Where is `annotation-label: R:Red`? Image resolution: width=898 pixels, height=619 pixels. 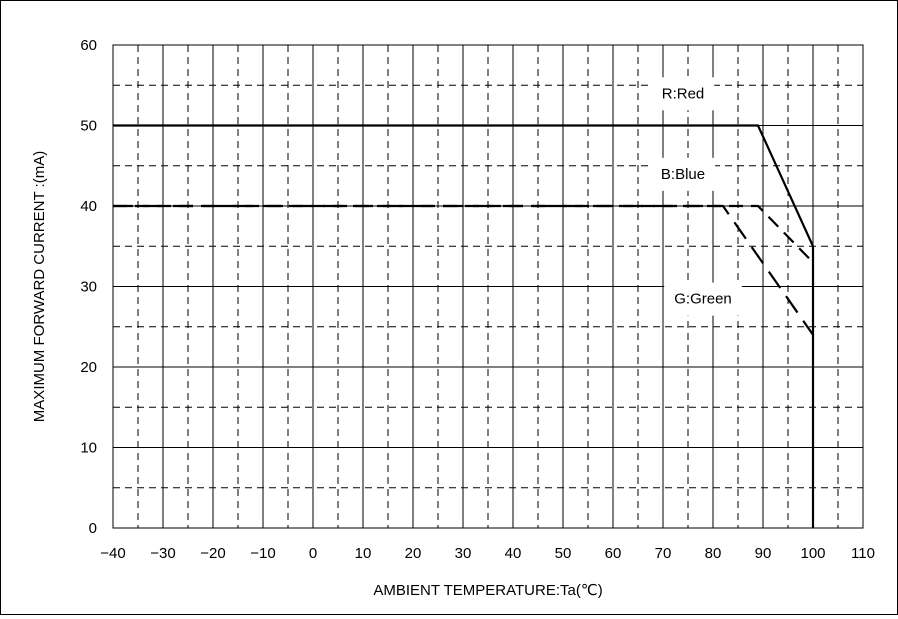
annotation-label: R:Red is located at coordinates (683, 93).